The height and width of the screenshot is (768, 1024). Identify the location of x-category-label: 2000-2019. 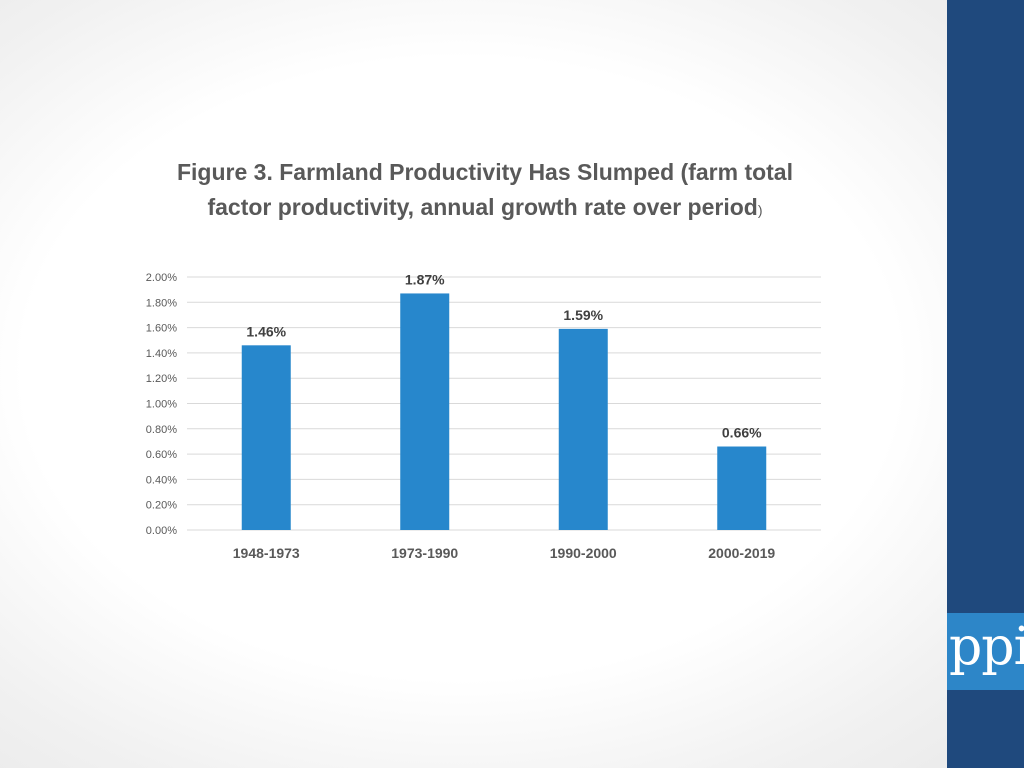
(741, 553).